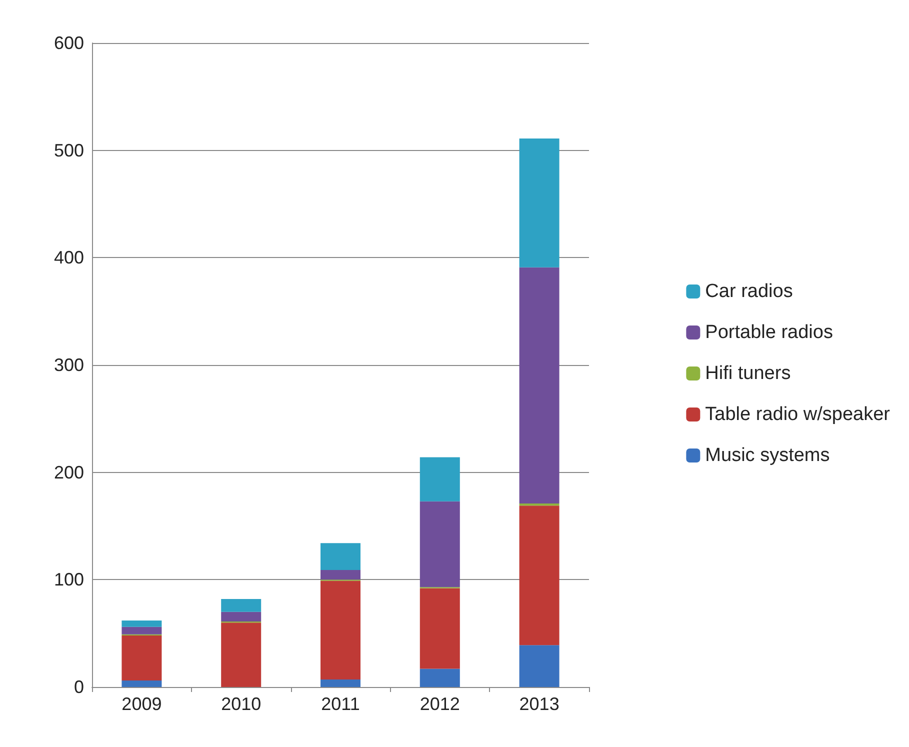  I want to click on x-tick-label: 2011, so click(340, 704).